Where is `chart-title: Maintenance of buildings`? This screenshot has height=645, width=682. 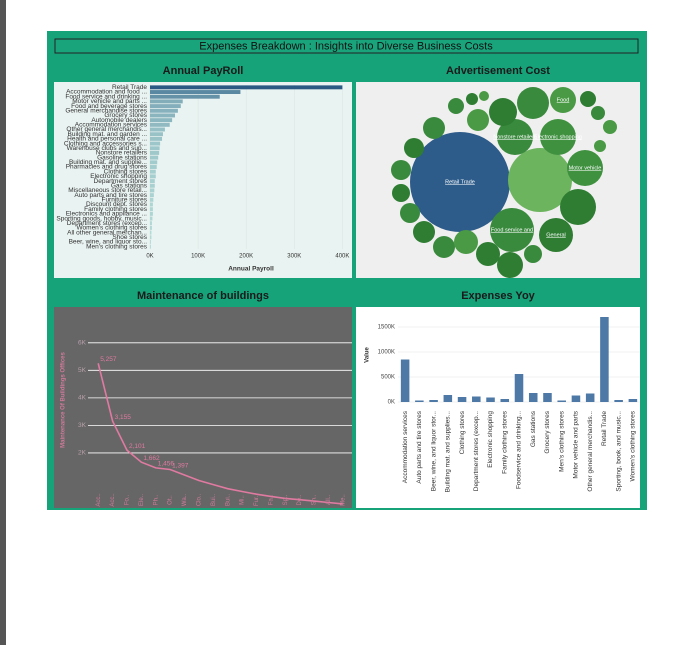
chart-title: Maintenance of buildings is located at coordinates (203, 296).